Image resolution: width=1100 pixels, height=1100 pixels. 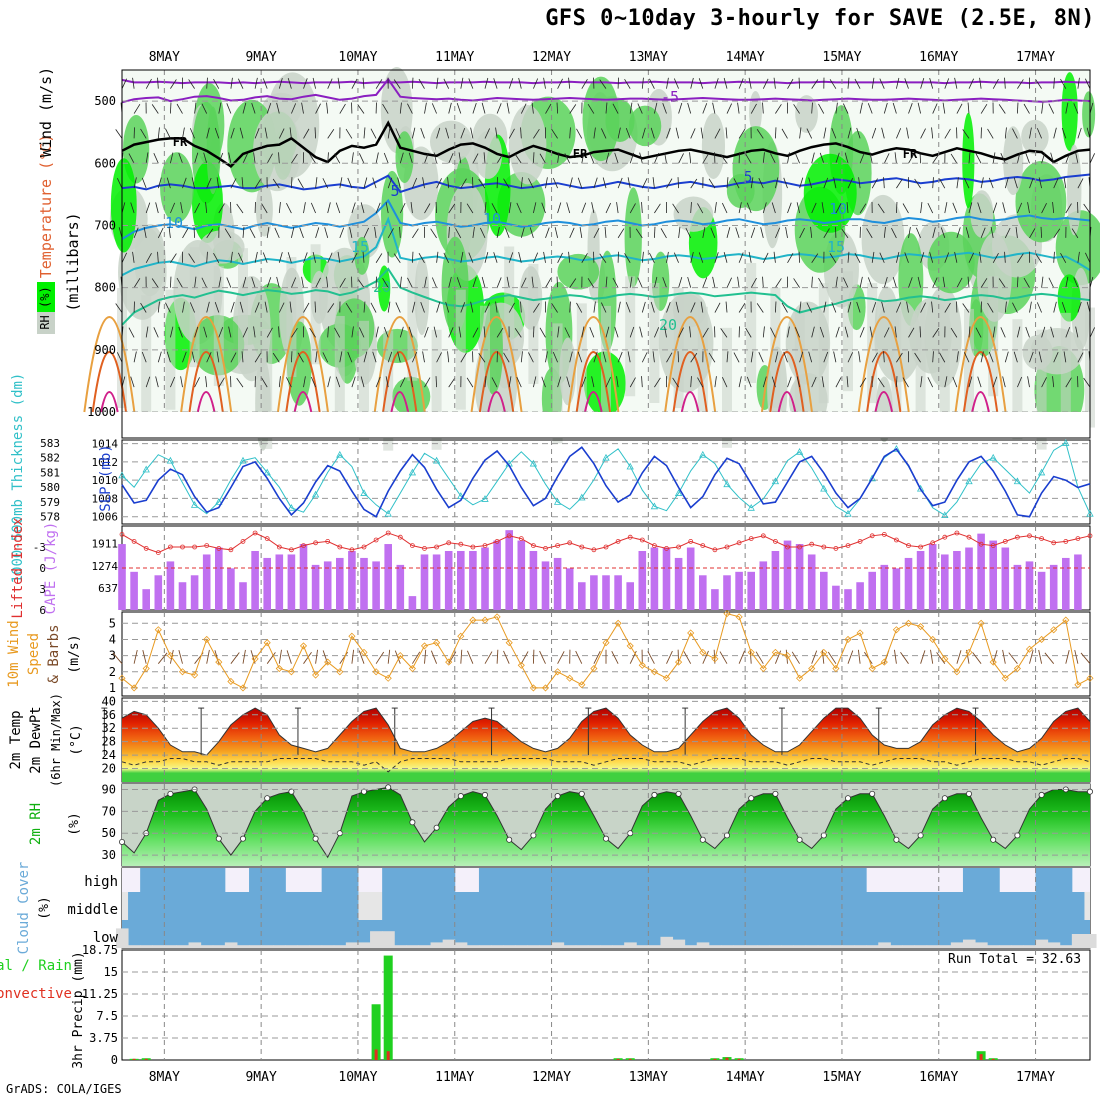 What do you see at coordinates (164, 1077) in the screenshot?
I see `date-label-bottom: 8MAY` at bounding box center [164, 1077].